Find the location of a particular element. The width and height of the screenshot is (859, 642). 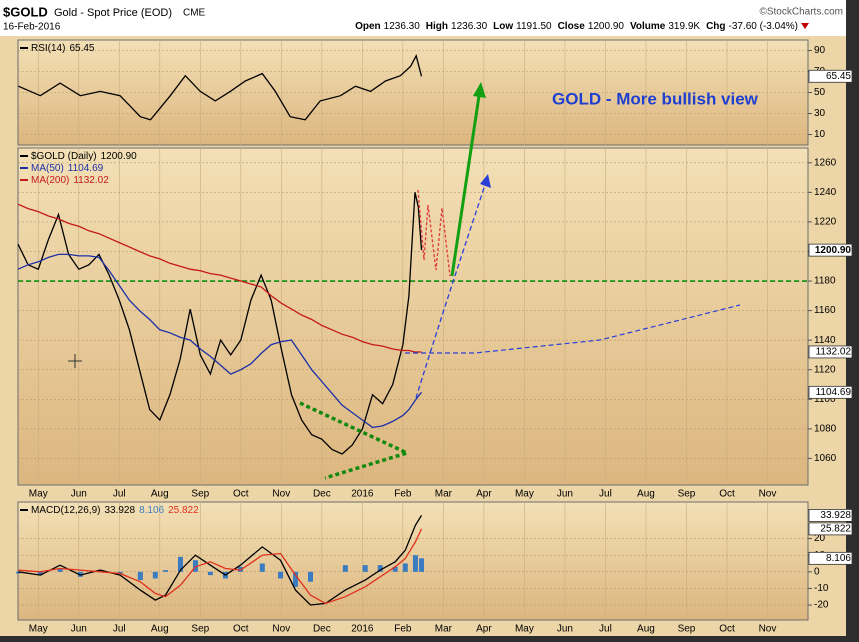

y-tick-label: 1160 is located at coordinates (825, 310).